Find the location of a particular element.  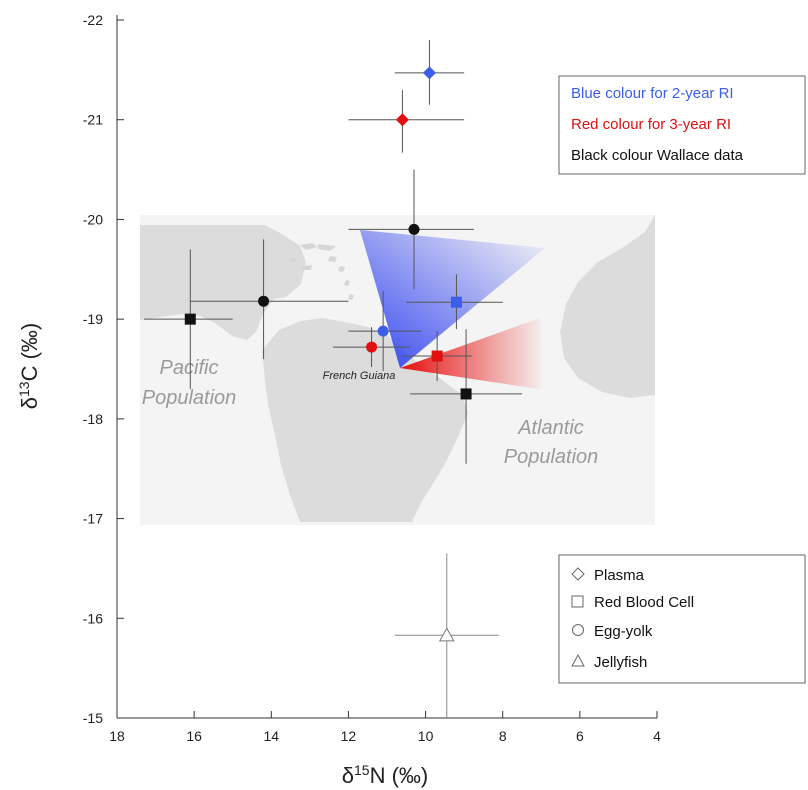

pacific-label-line1: Pacific is located at coordinates (189, 368).